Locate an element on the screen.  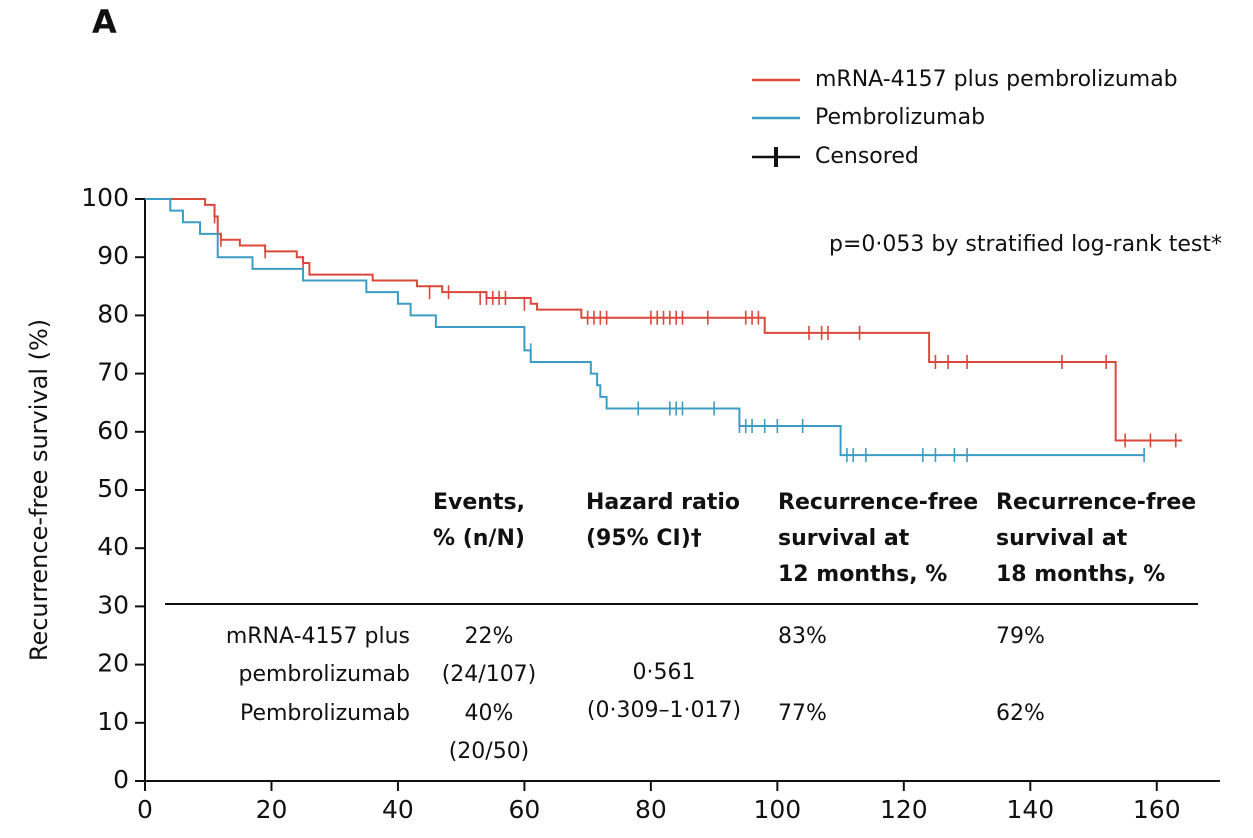
y-tick-label: 60 is located at coordinates (113, 430).